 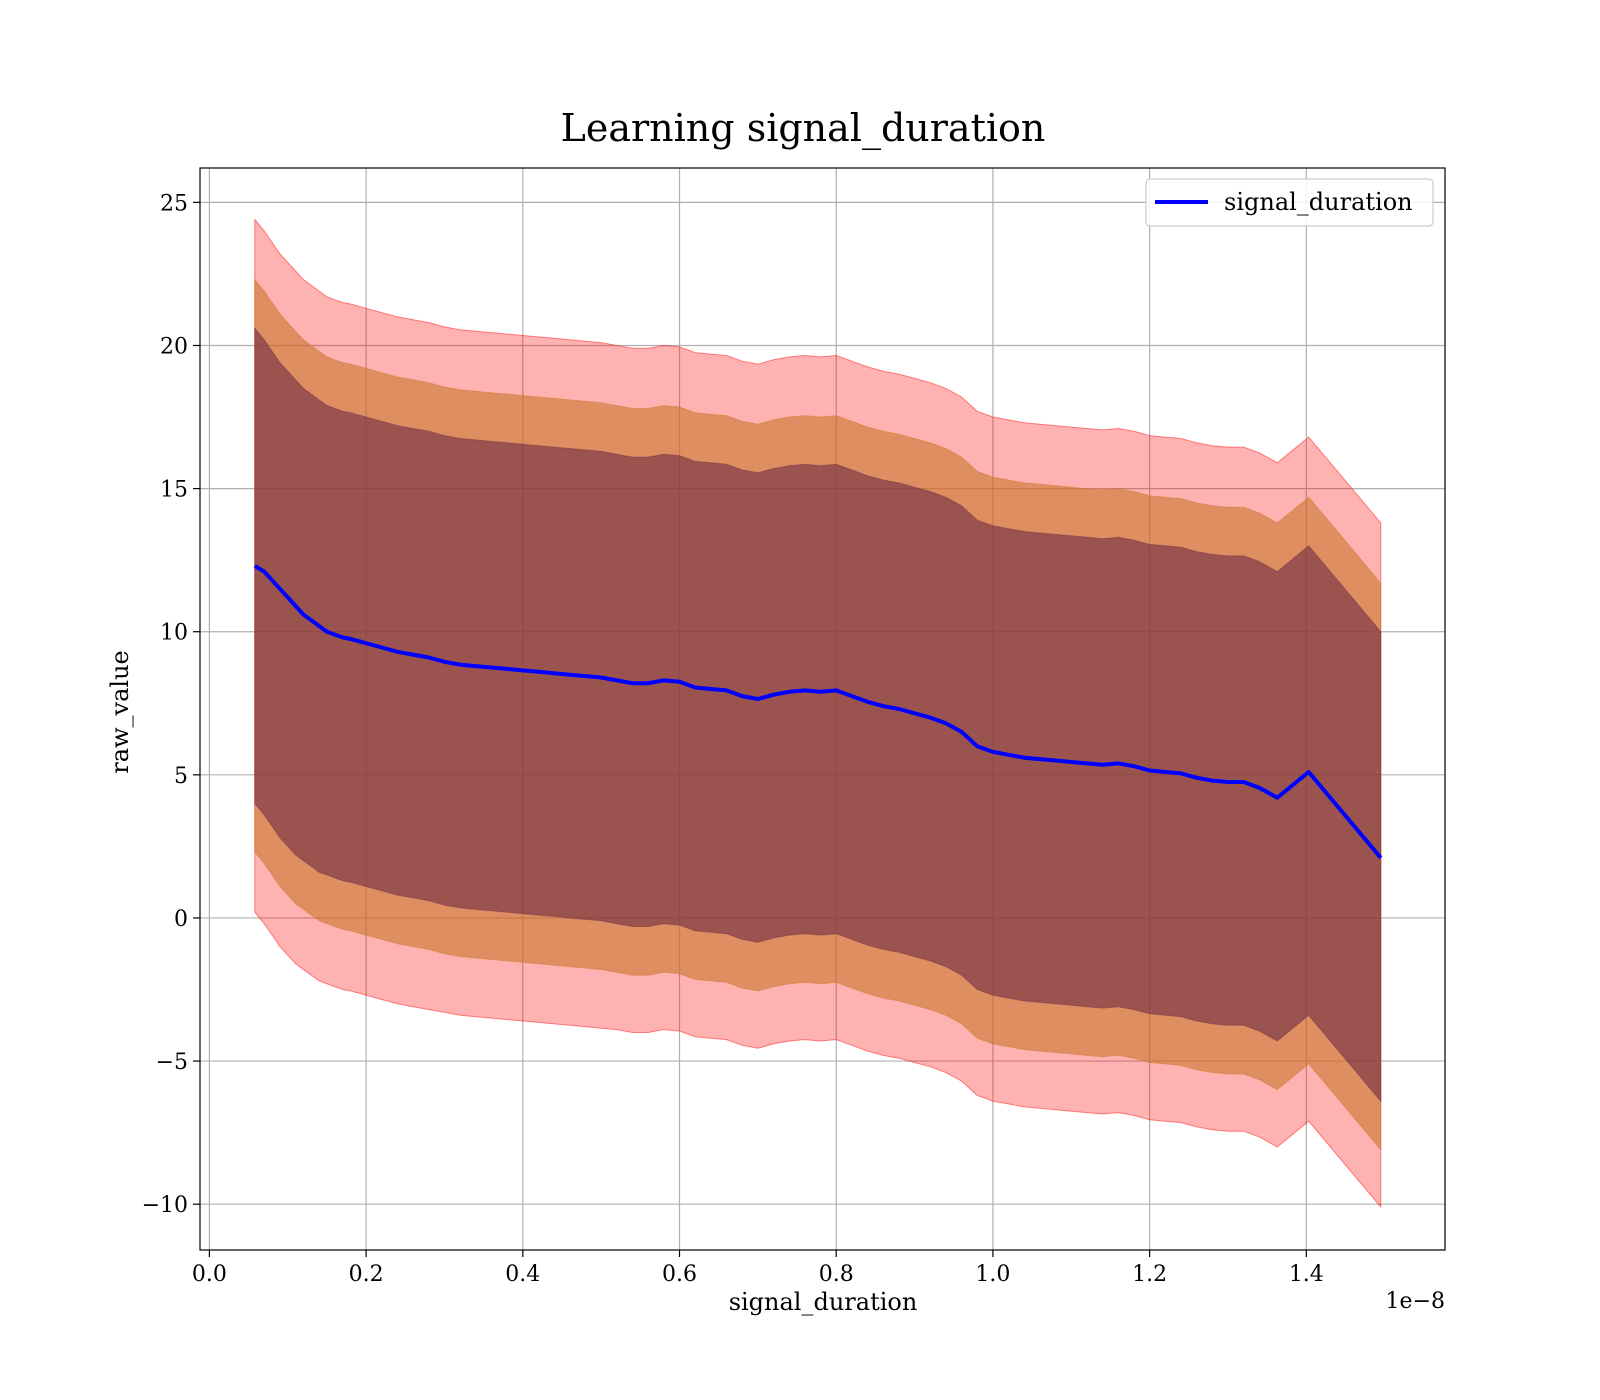 I want to click on y-tick-label: −5, so click(x=172, y=1062).